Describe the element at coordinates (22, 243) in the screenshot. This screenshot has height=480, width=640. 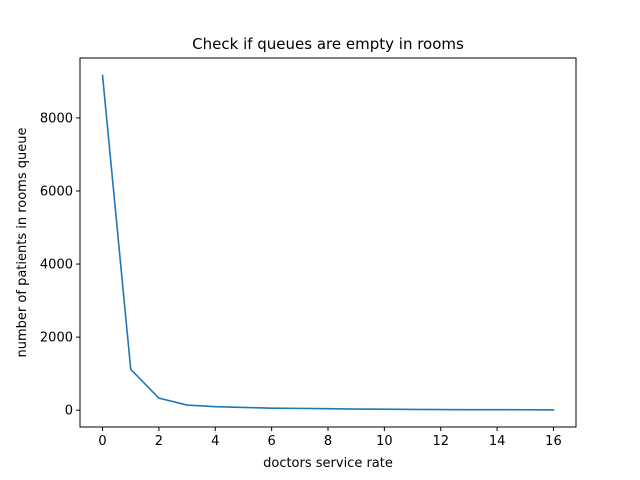
I see `y-axis-label: number of patients in rooms queue` at that location.